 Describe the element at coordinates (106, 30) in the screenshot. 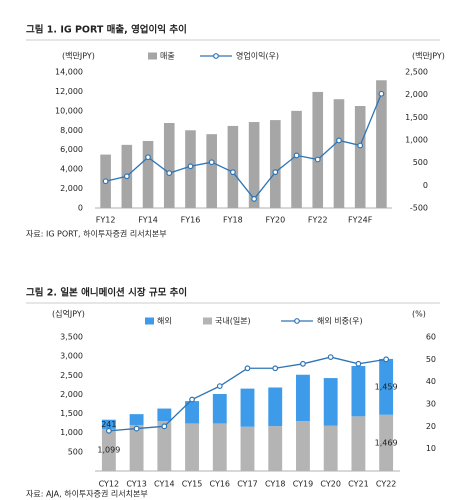

I see `chart-title: 그림 1. IG PORT 매출, 영업이익 추이` at that location.